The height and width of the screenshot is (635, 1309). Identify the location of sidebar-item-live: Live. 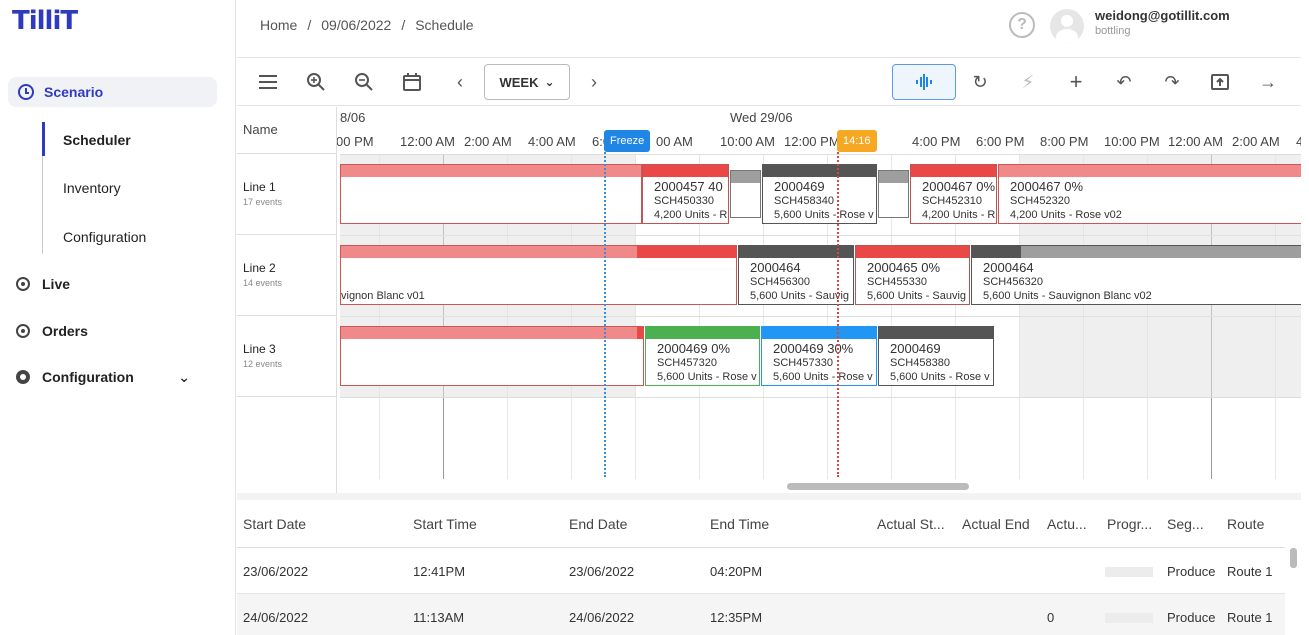
(111, 284).